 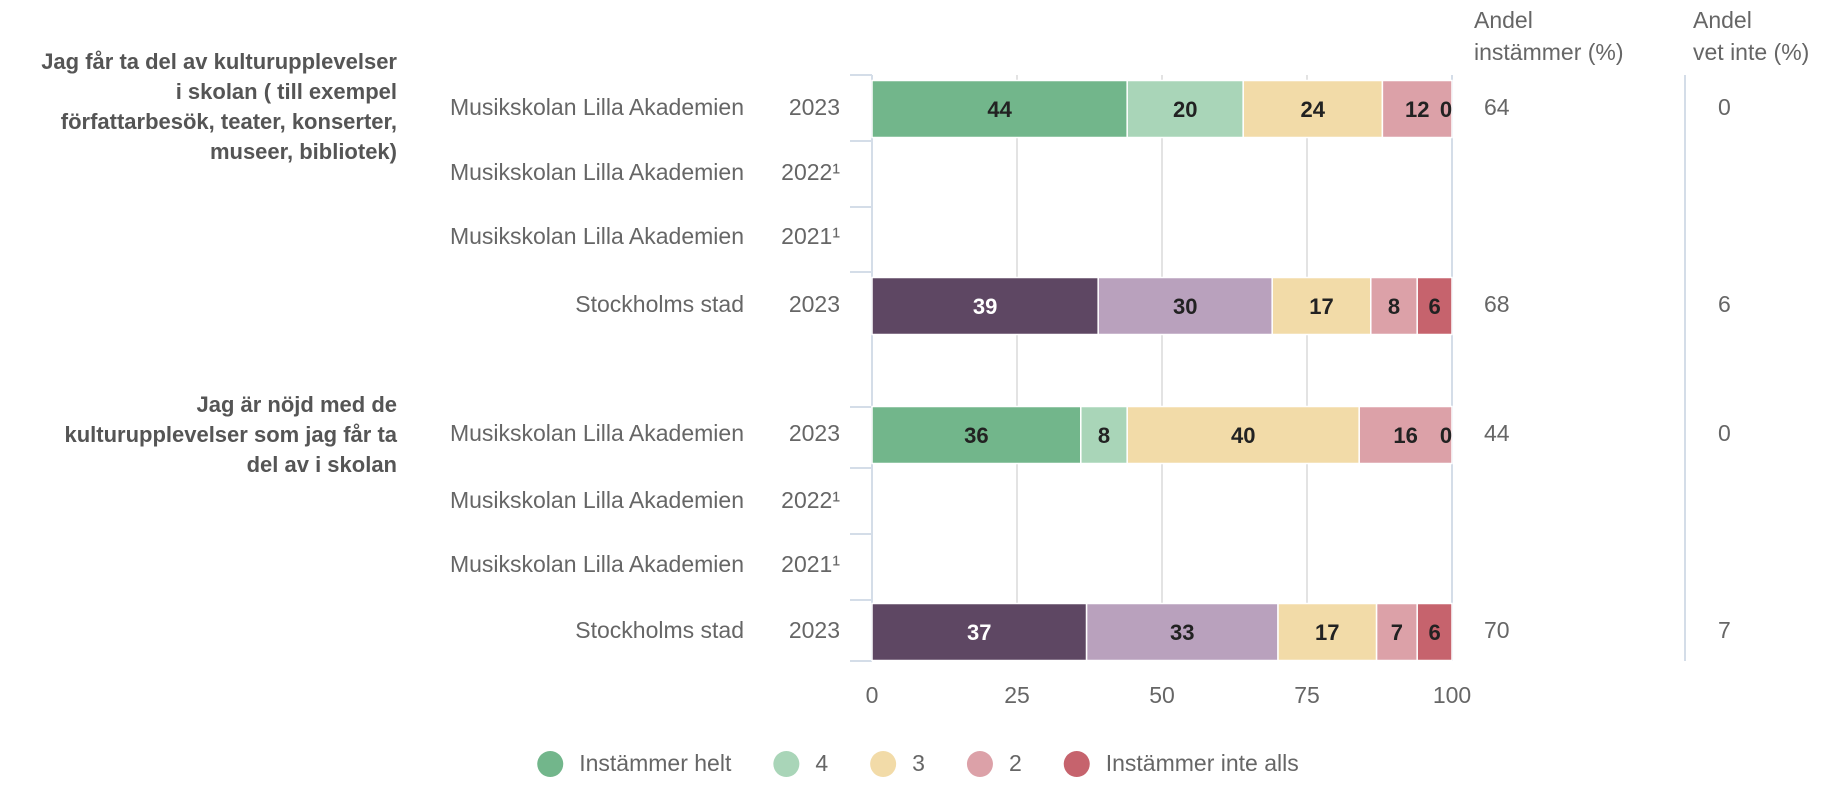 I want to click on bar-value-label: 16, so click(x=1405, y=435).